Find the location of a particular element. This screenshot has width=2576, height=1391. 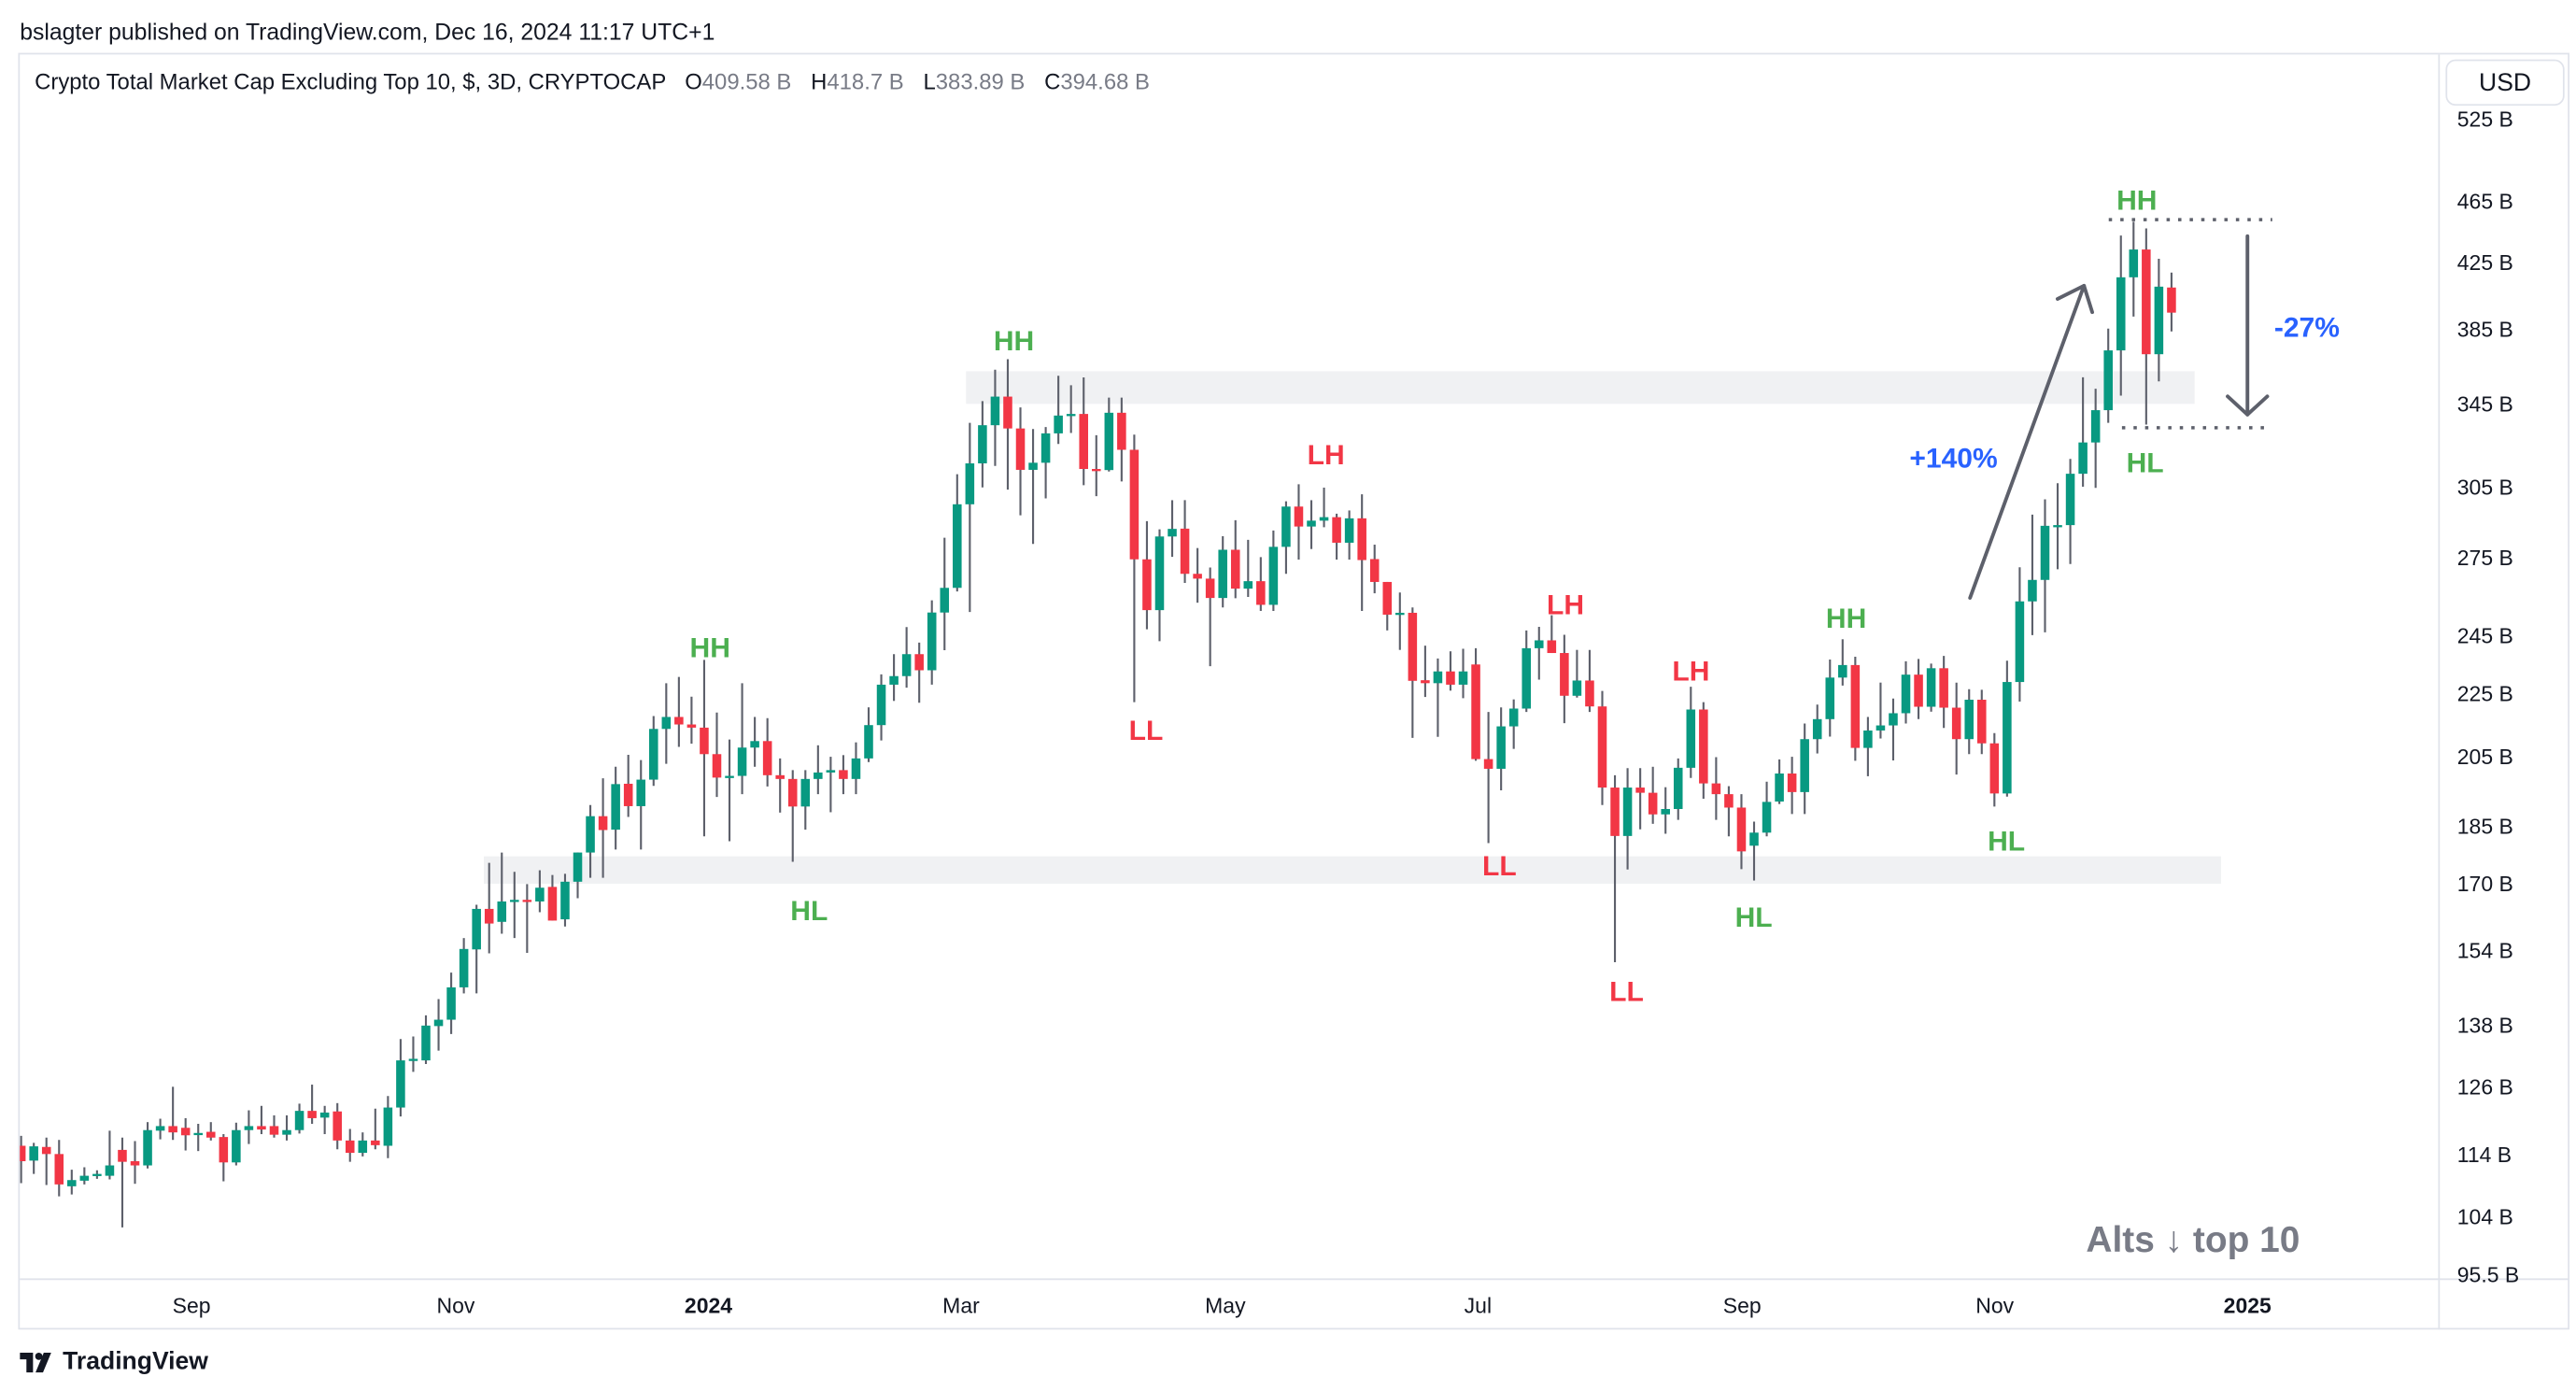

open-key: O is located at coordinates (693, 81).